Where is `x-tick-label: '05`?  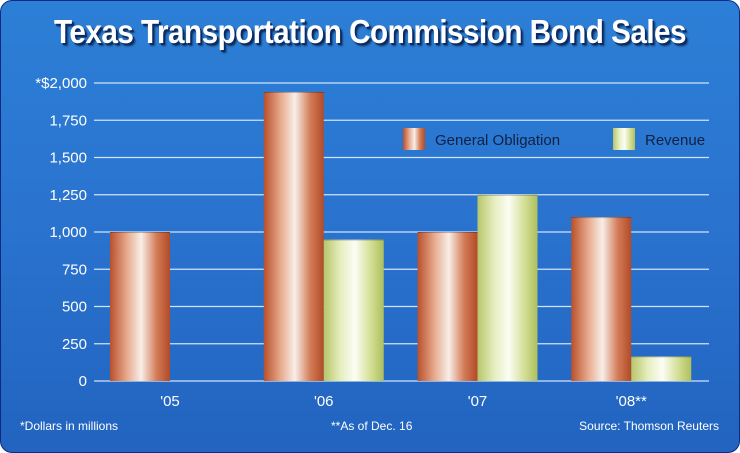
x-tick-label: '05 is located at coordinates (170, 401).